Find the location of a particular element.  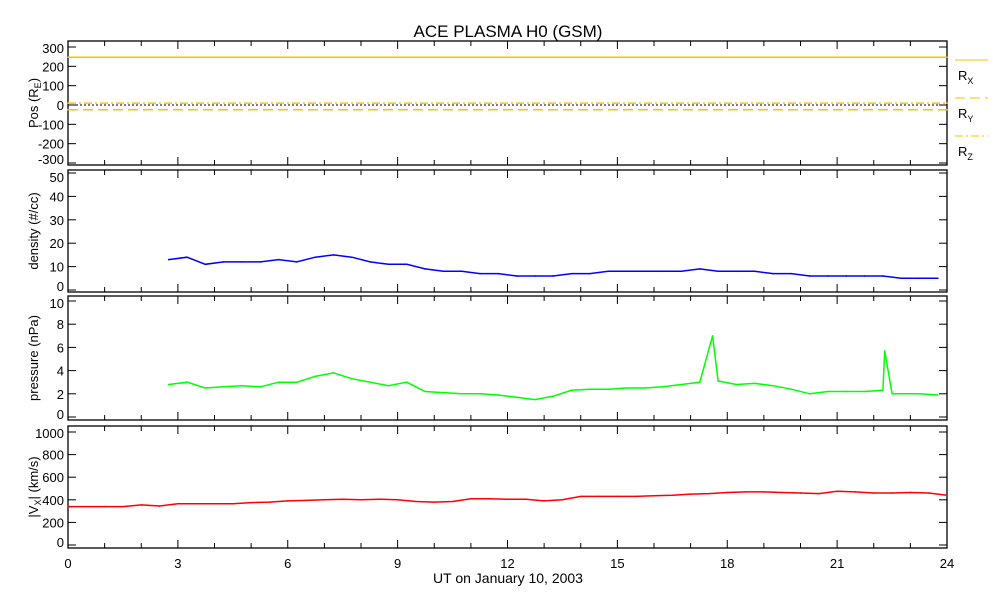

y-tick-label: 50 is located at coordinates (57, 177).